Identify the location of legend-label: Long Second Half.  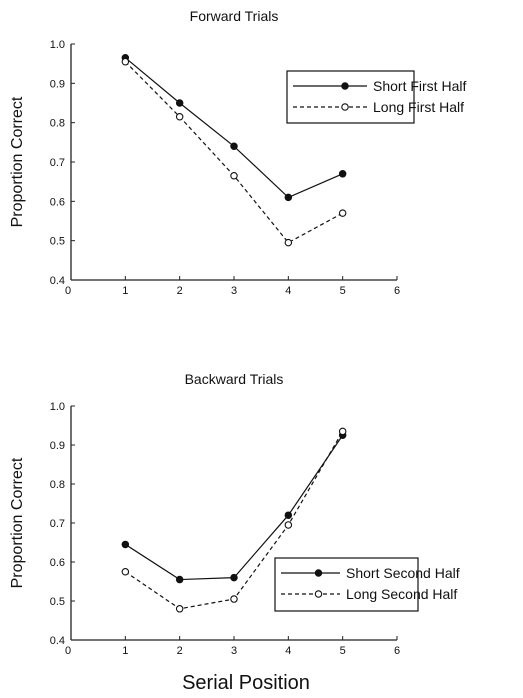
(401, 594).